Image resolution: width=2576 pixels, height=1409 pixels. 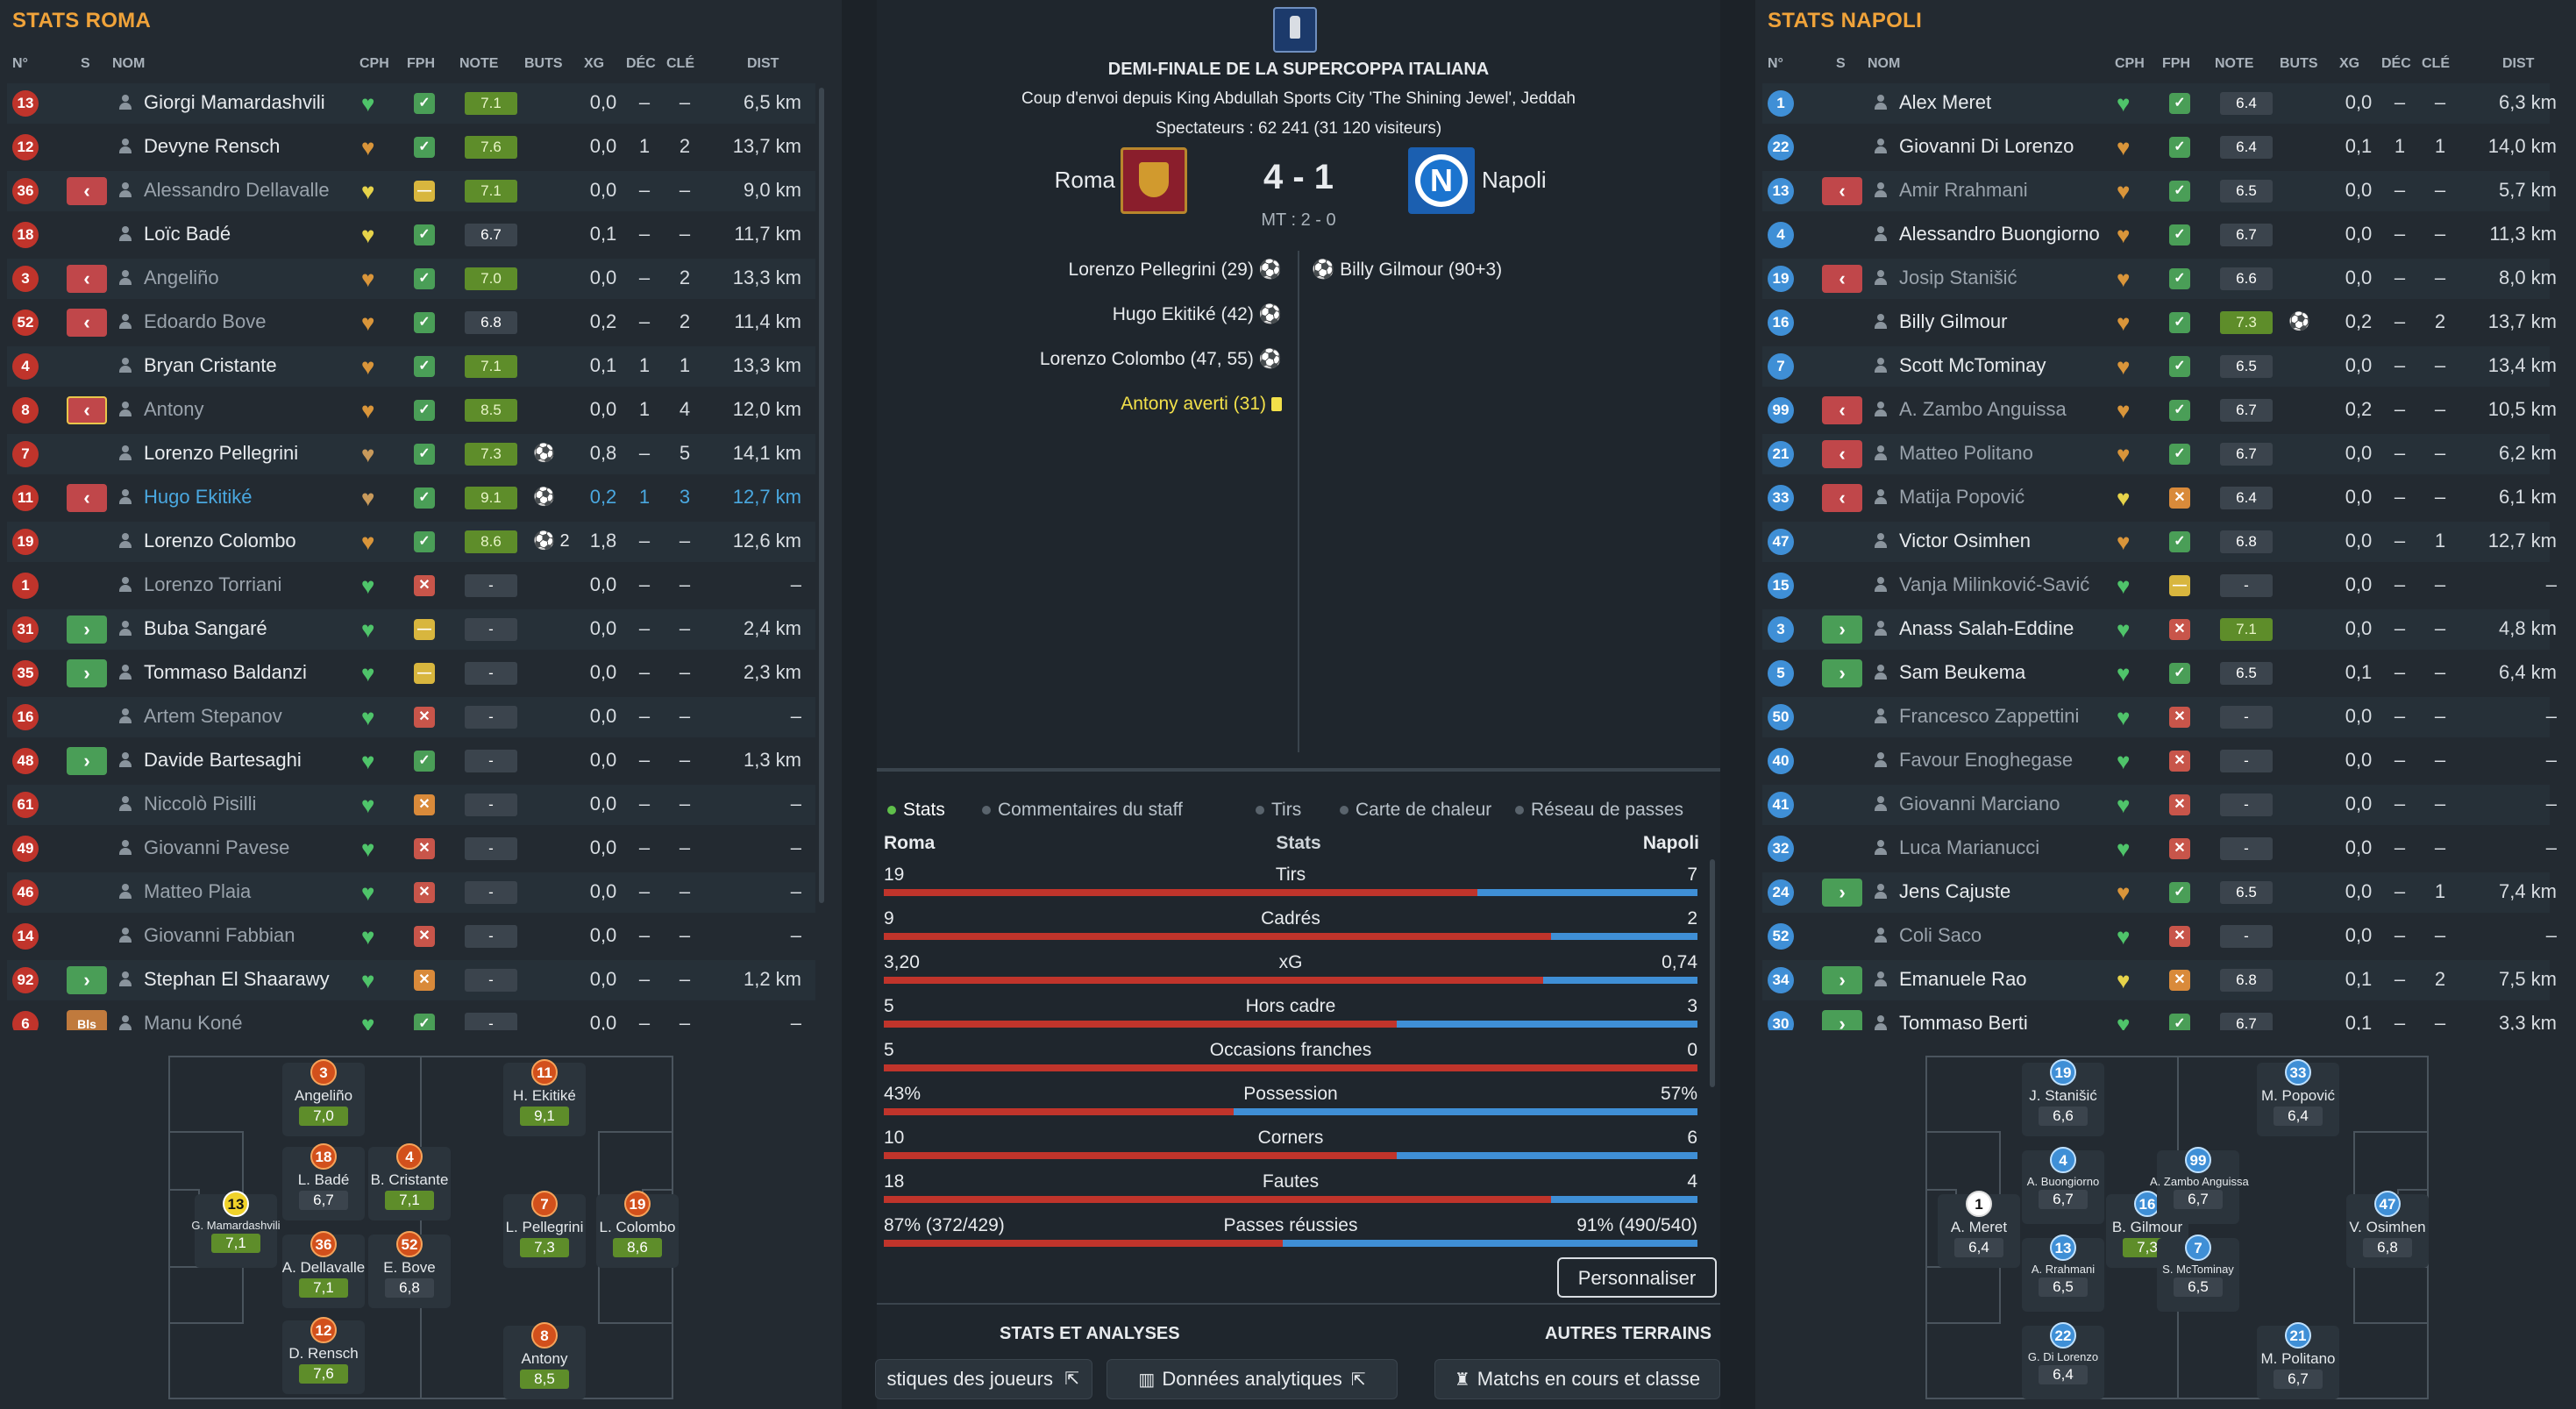 I want to click on roma-crest-icon, so click(x=1154, y=180).